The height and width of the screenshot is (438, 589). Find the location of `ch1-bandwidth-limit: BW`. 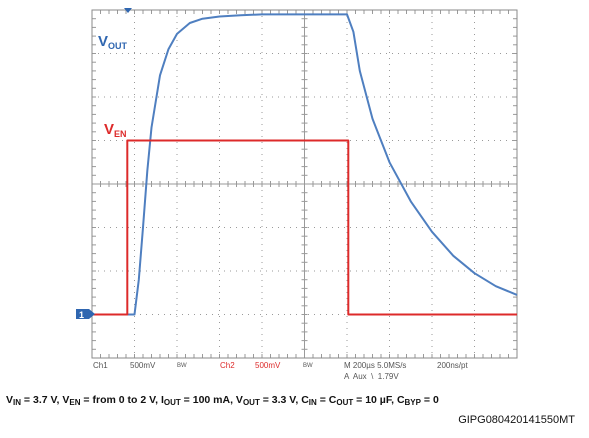

ch1-bandwidth-limit: BW is located at coordinates (182, 366).